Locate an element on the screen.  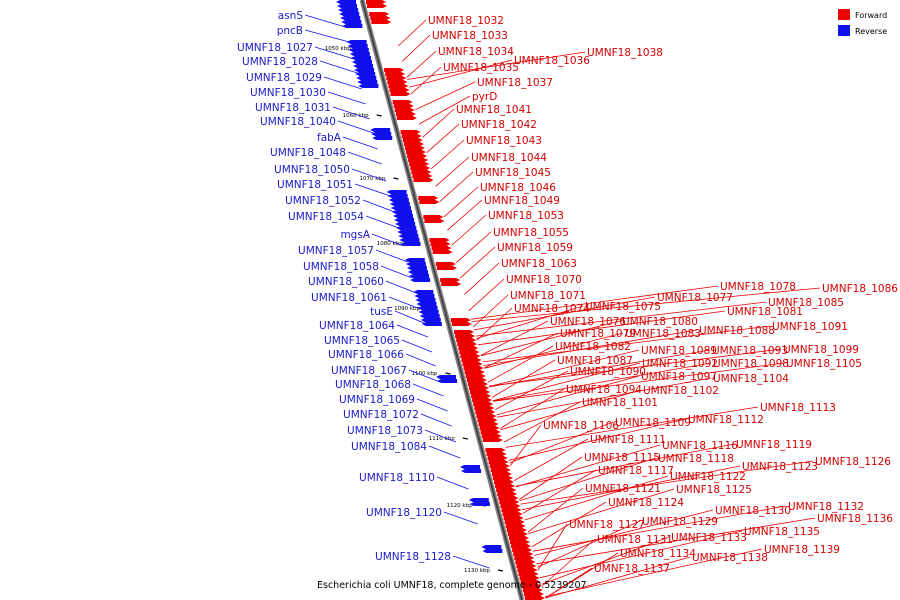
scale-tick-label: 1080 kbp is located at coordinates (390, 244).